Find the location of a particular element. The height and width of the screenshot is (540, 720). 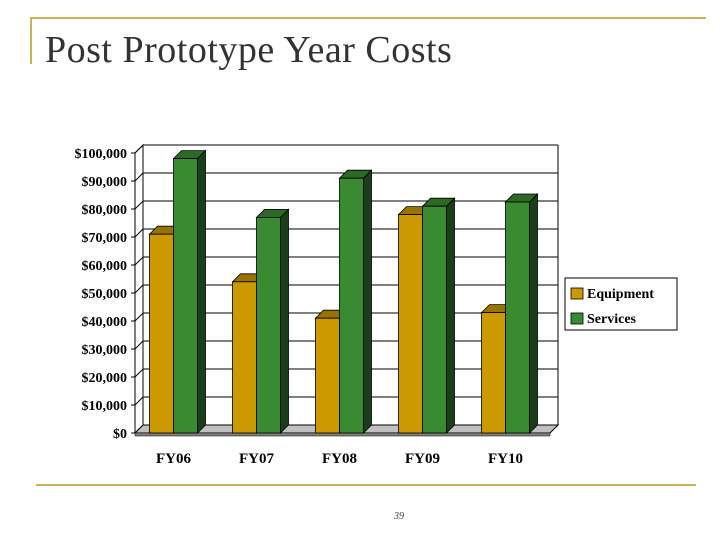

y-tick-label: $40,000 is located at coordinates (105, 322).